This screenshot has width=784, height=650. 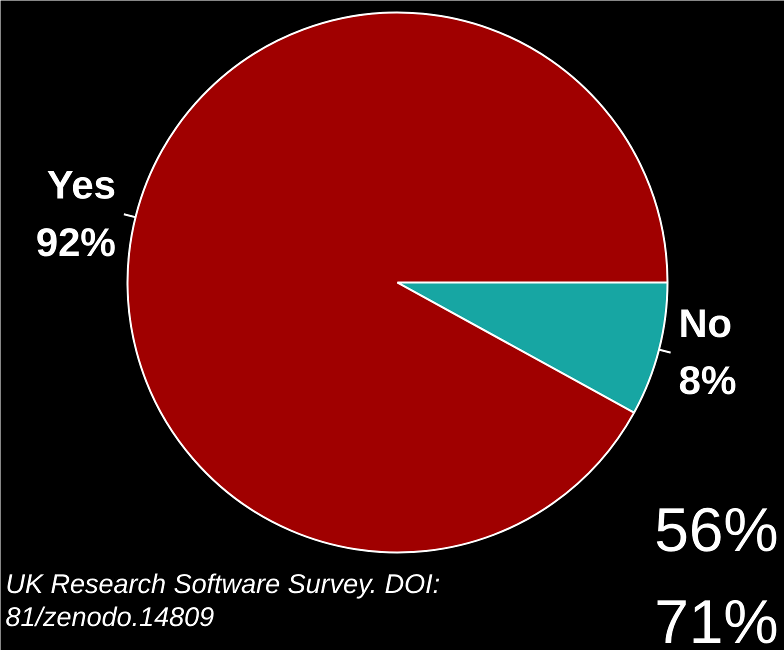 What do you see at coordinates (707, 381) in the screenshot?
I see `data-label: 8%` at bounding box center [707, 381].